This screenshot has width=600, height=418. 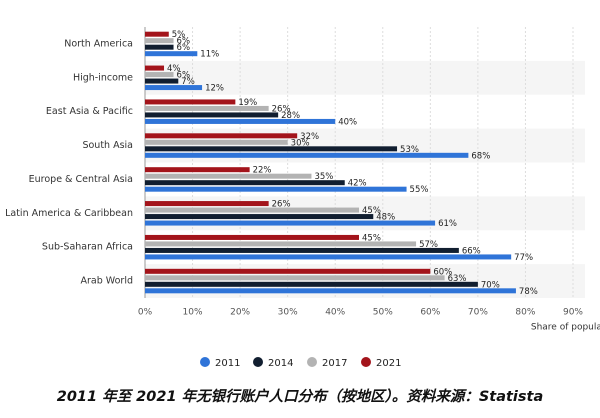 What do you see at coordinates (280, 363) in the screenshot?
I see `legend-label: 2014` at bounding box center [280, 363].